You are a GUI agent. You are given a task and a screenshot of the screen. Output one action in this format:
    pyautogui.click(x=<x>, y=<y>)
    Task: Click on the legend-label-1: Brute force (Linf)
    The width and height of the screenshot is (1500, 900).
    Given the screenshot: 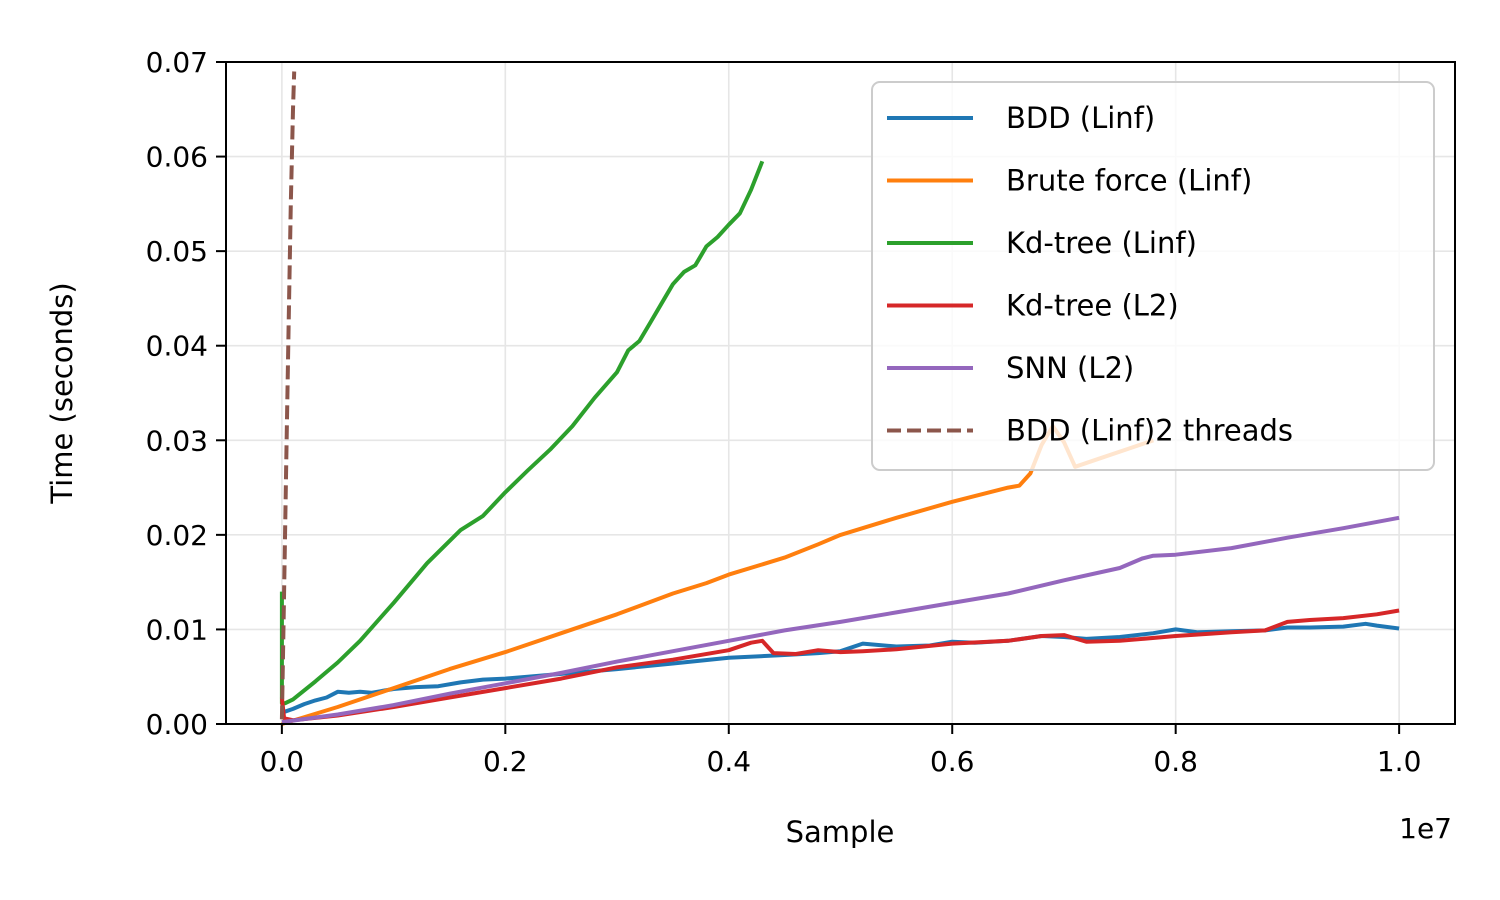 What is the action you would take?
    pyautogui.click(x=1129, y=181)
    